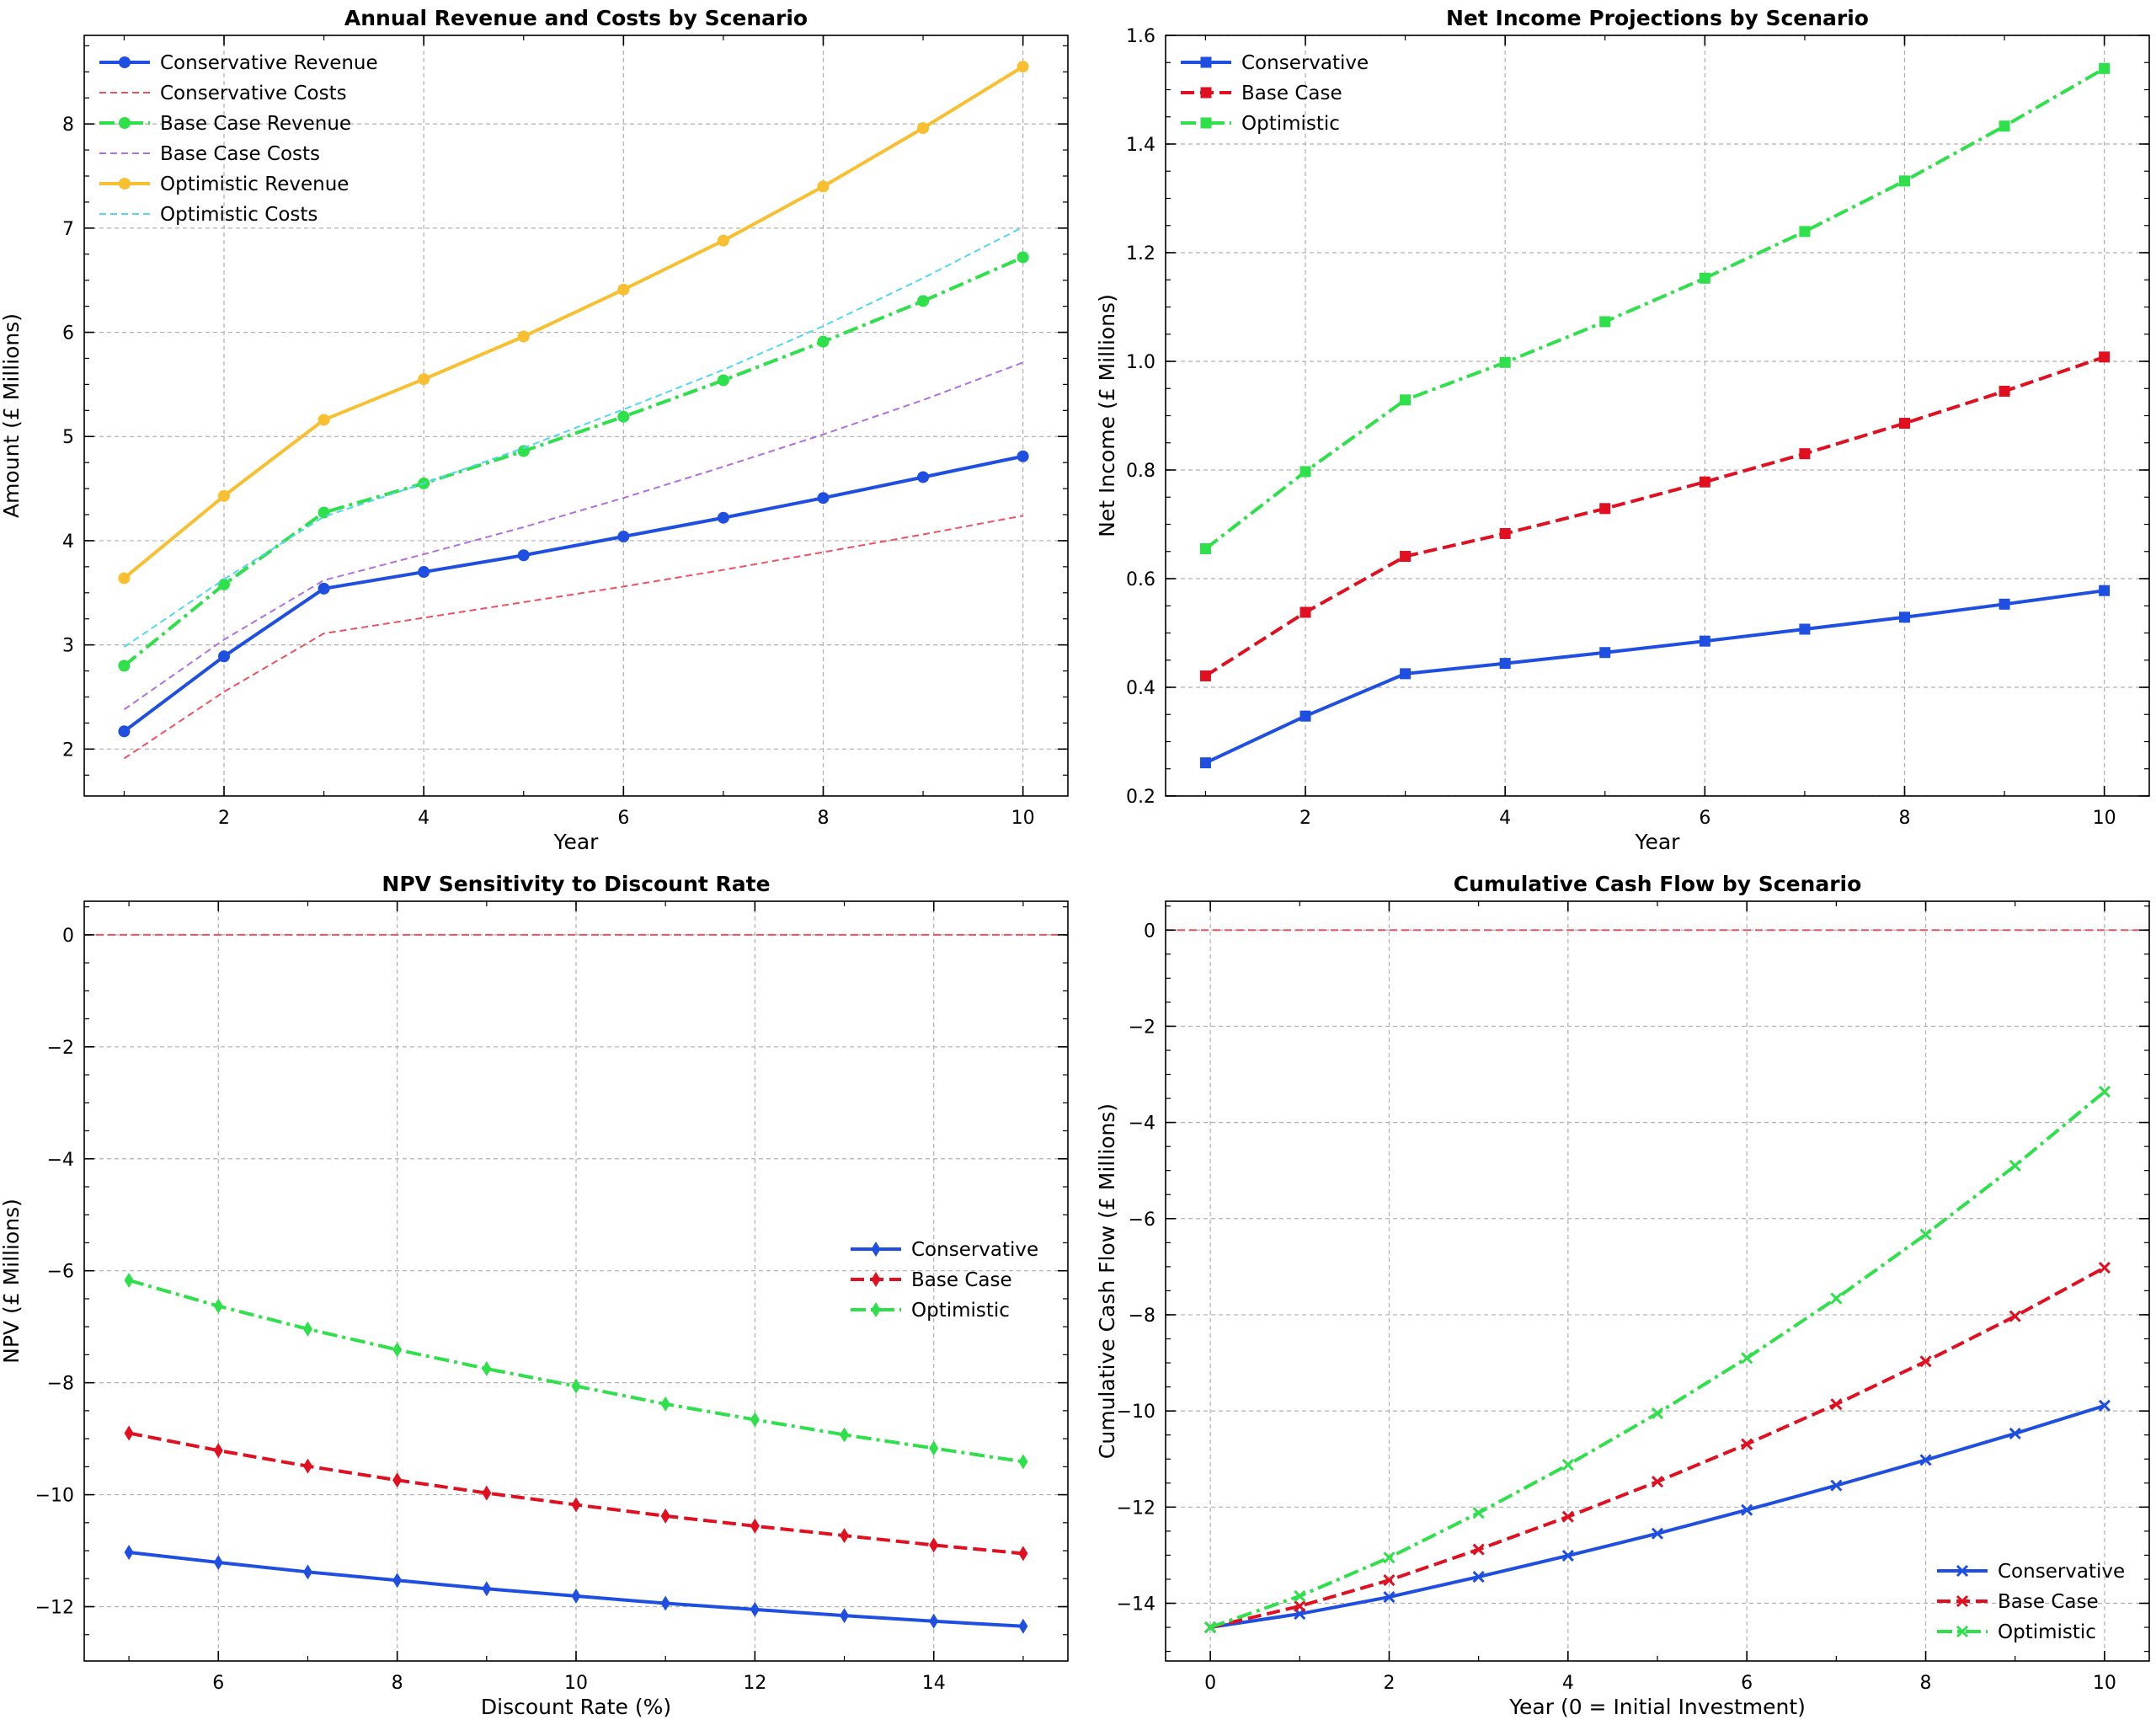 The height and width of the screenshot is (1725, 2156). I want to click on y-tick-label: 5, so click(68, 437).